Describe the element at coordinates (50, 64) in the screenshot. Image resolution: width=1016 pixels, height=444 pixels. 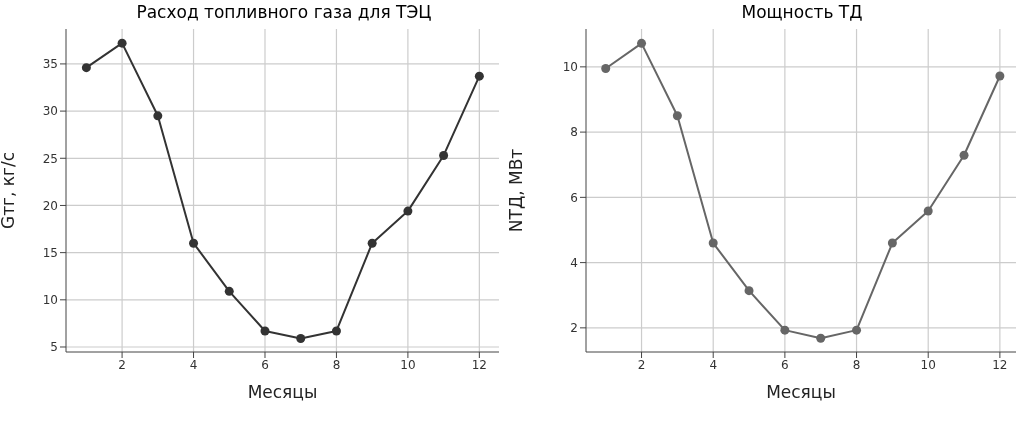
I see `y-tick-label: 35` at that location.